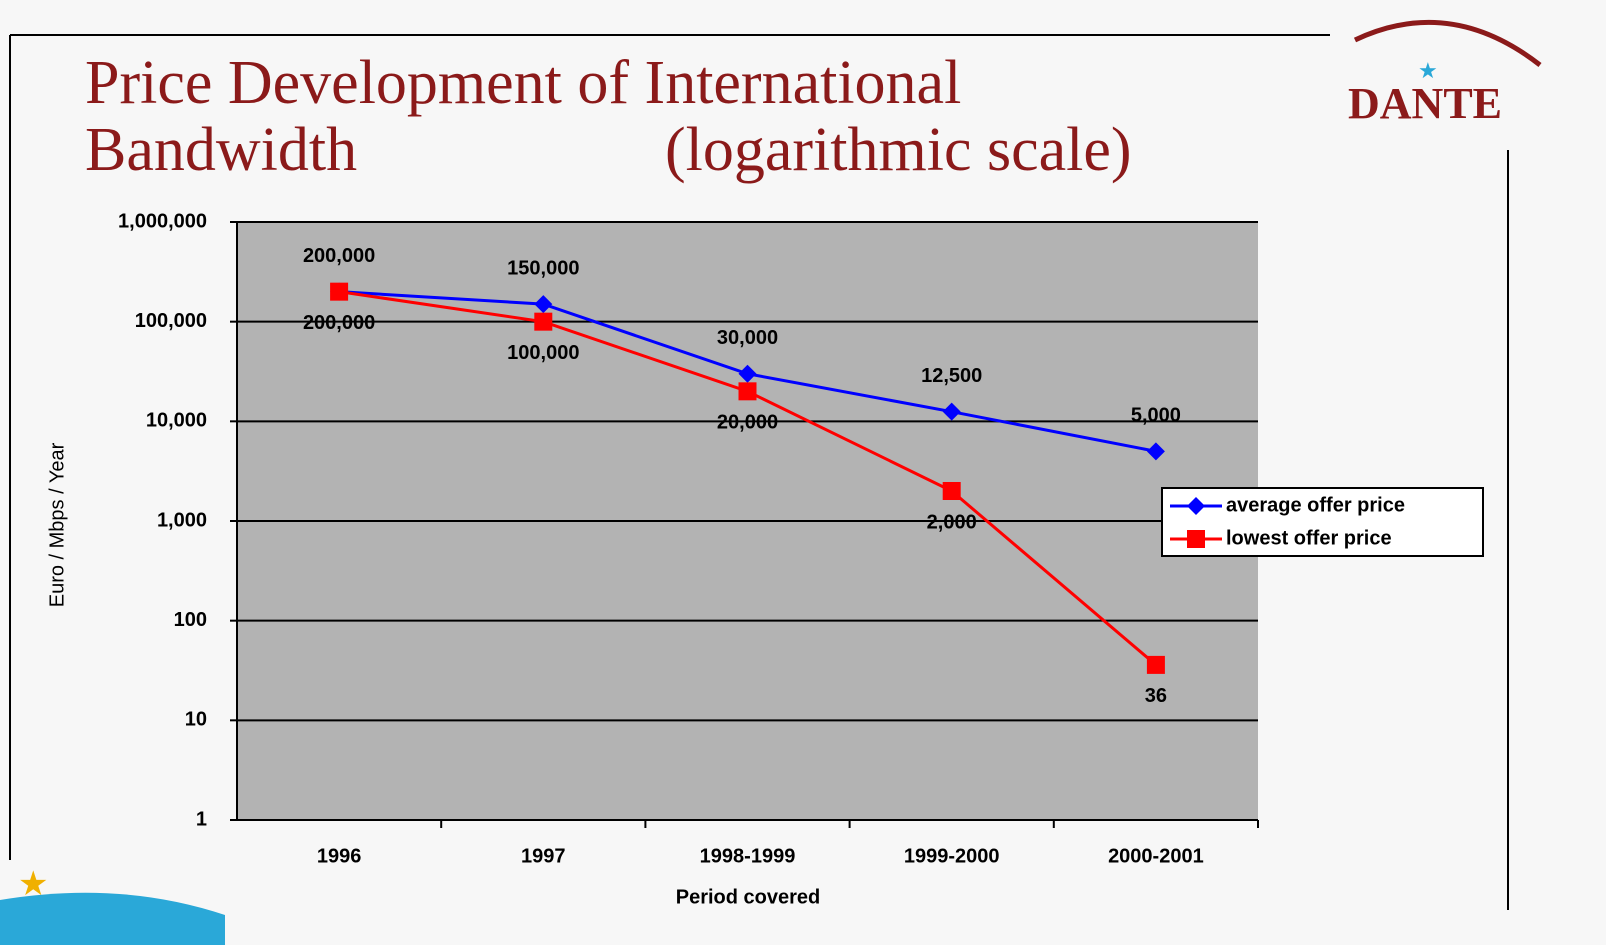 This screenshot has width=1606, height=945. I want to click on x-tick-label: 1997, so click(543, 856).